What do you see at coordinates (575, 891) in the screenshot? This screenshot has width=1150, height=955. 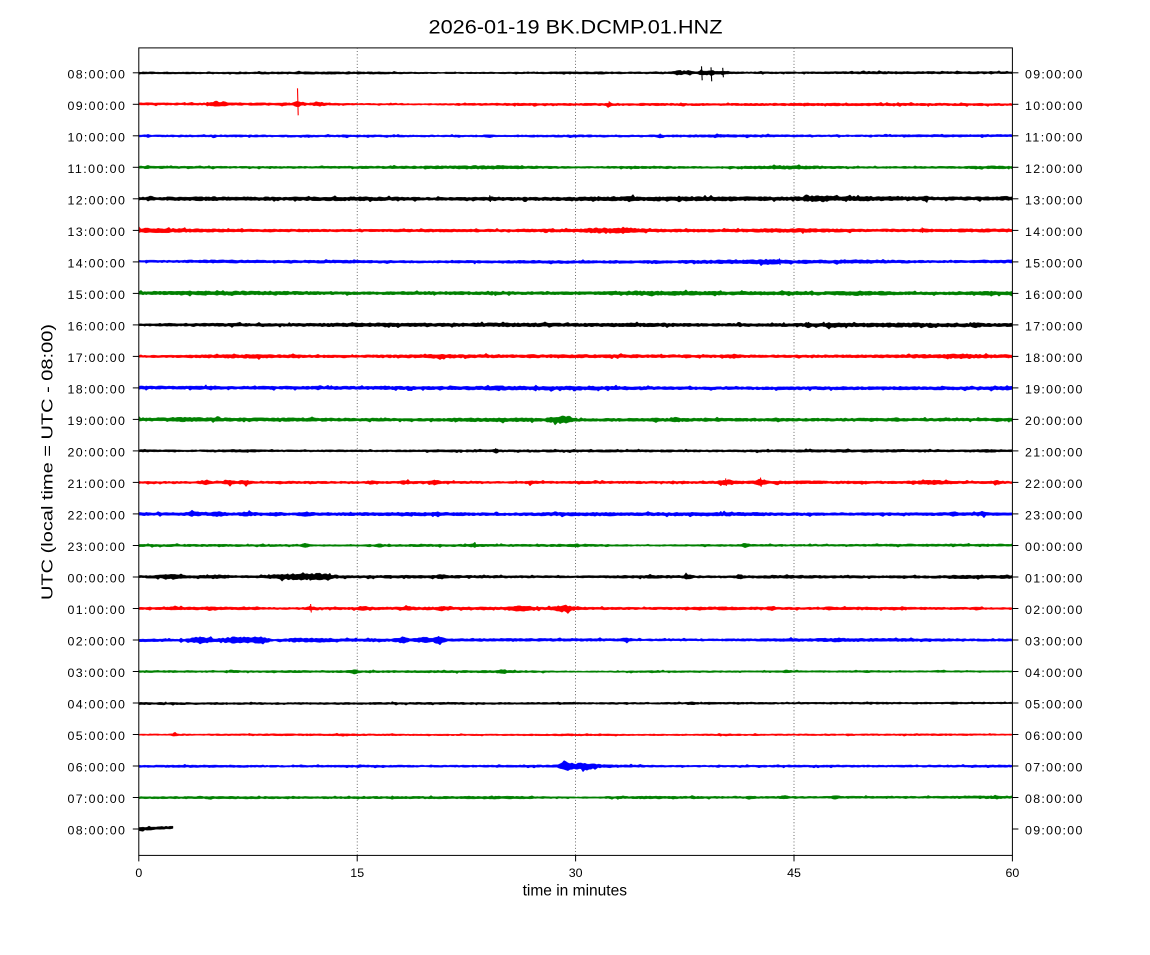 I see `svg-text: time in minutes` at bounding box center [575, 891].